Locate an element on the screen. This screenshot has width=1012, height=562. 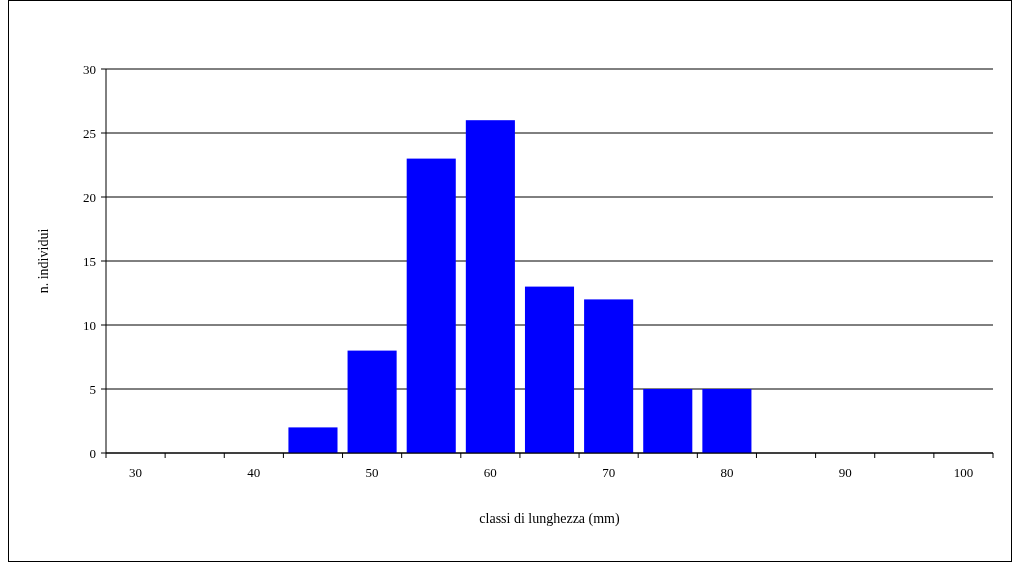
x-tick-label: 40 is located at coordinates (254, 472).